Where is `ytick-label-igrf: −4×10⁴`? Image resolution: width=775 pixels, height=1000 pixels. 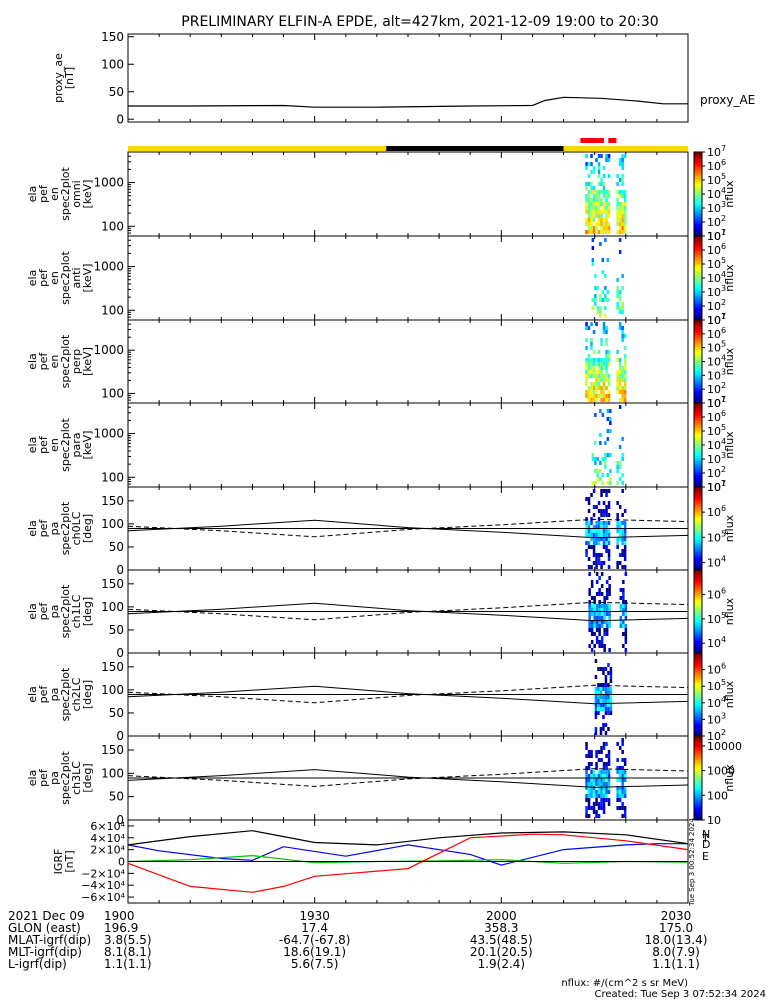 ytick-label-igrf: −4×10⁴ is located at coordinates (103, 885).